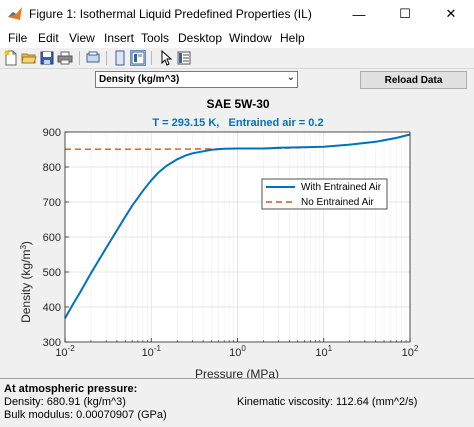  What do you see at coordinates (155, 38) in the screenshot?
I see `menu-tools: Tools` at bounding box center [155, 38].